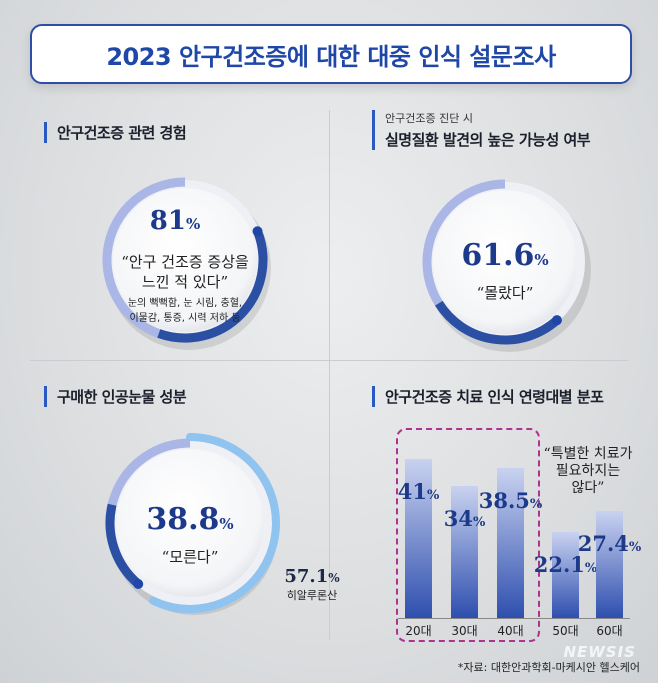 The image size is (658, 683). What do you see at coordinates (183, 519) in the screenshot?
I see `panel3-value: 38.8` at bounding box center [183, 519].